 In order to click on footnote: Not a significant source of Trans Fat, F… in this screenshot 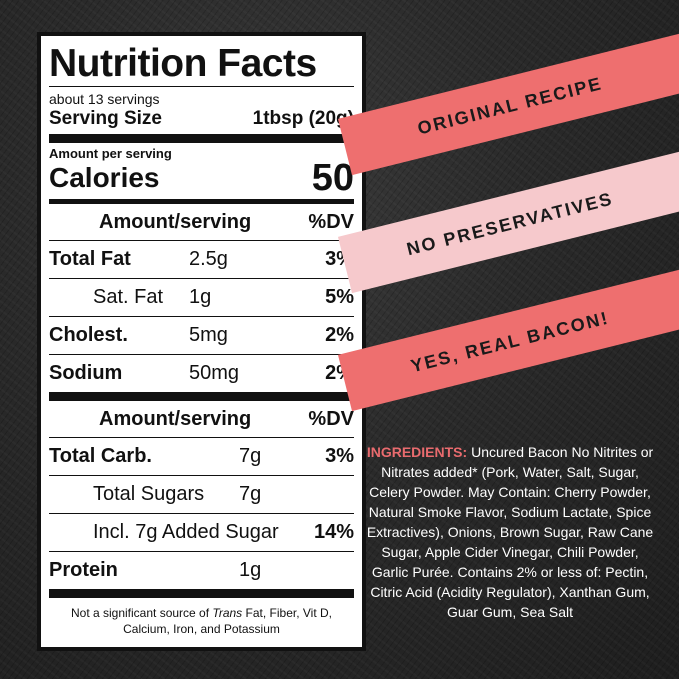, I will do `click(201, 621)`.